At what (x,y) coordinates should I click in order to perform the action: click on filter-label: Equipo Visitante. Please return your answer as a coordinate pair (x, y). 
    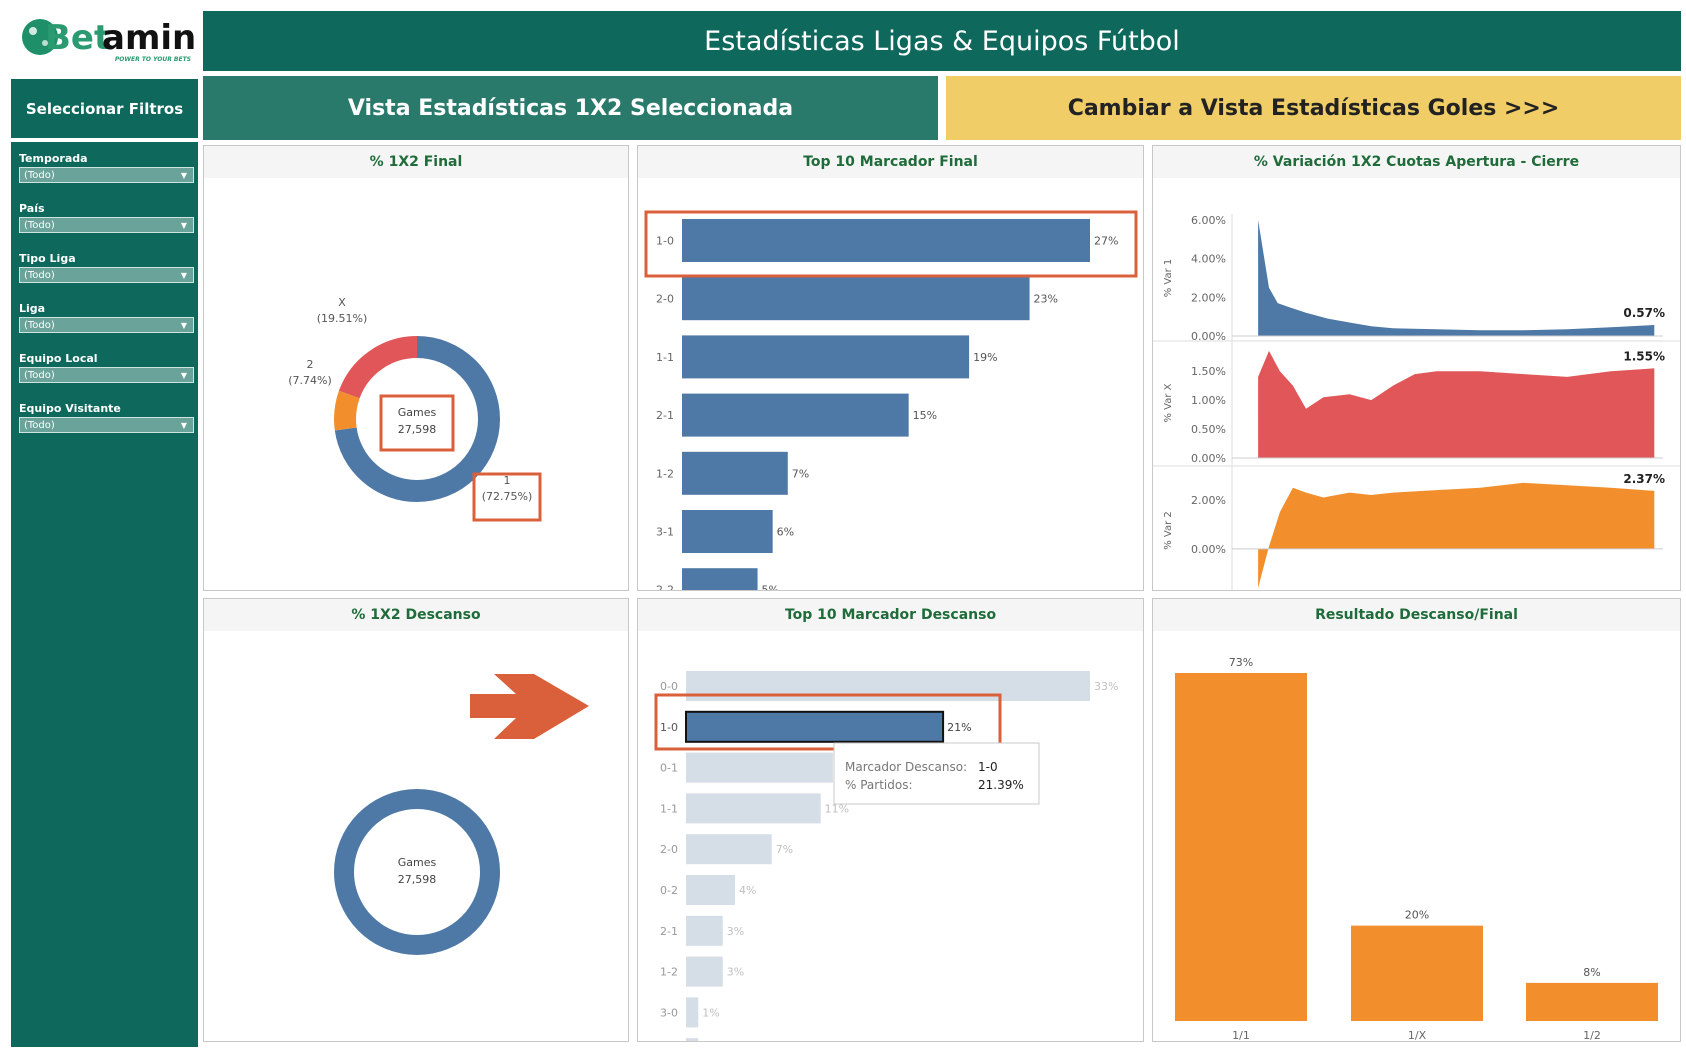
    Looking at the image, I should click on (70, 408).